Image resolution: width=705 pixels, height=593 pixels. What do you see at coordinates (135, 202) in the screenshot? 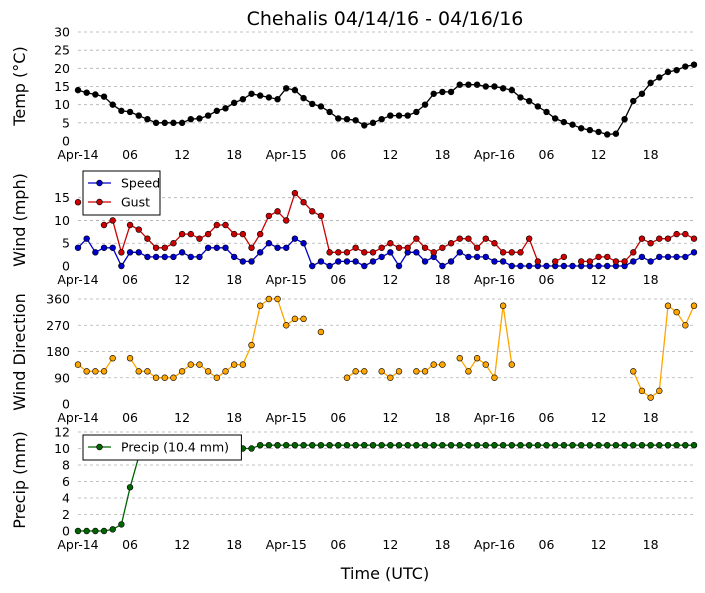
I see `legend-entry: Gust` at bounding box center [135, 202].